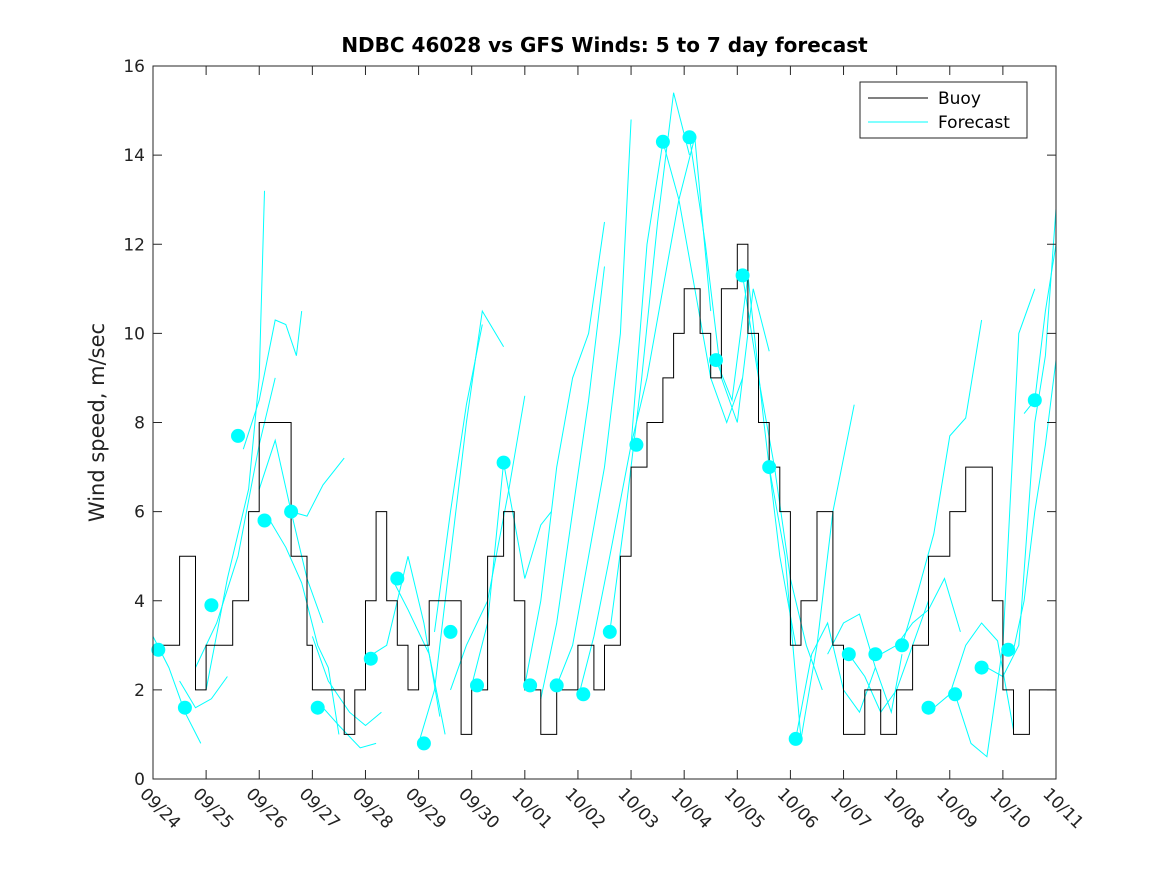  Describe the element at coordinates (139, 780) in the screenshot. I see `y-tick-label: 0` at that location.